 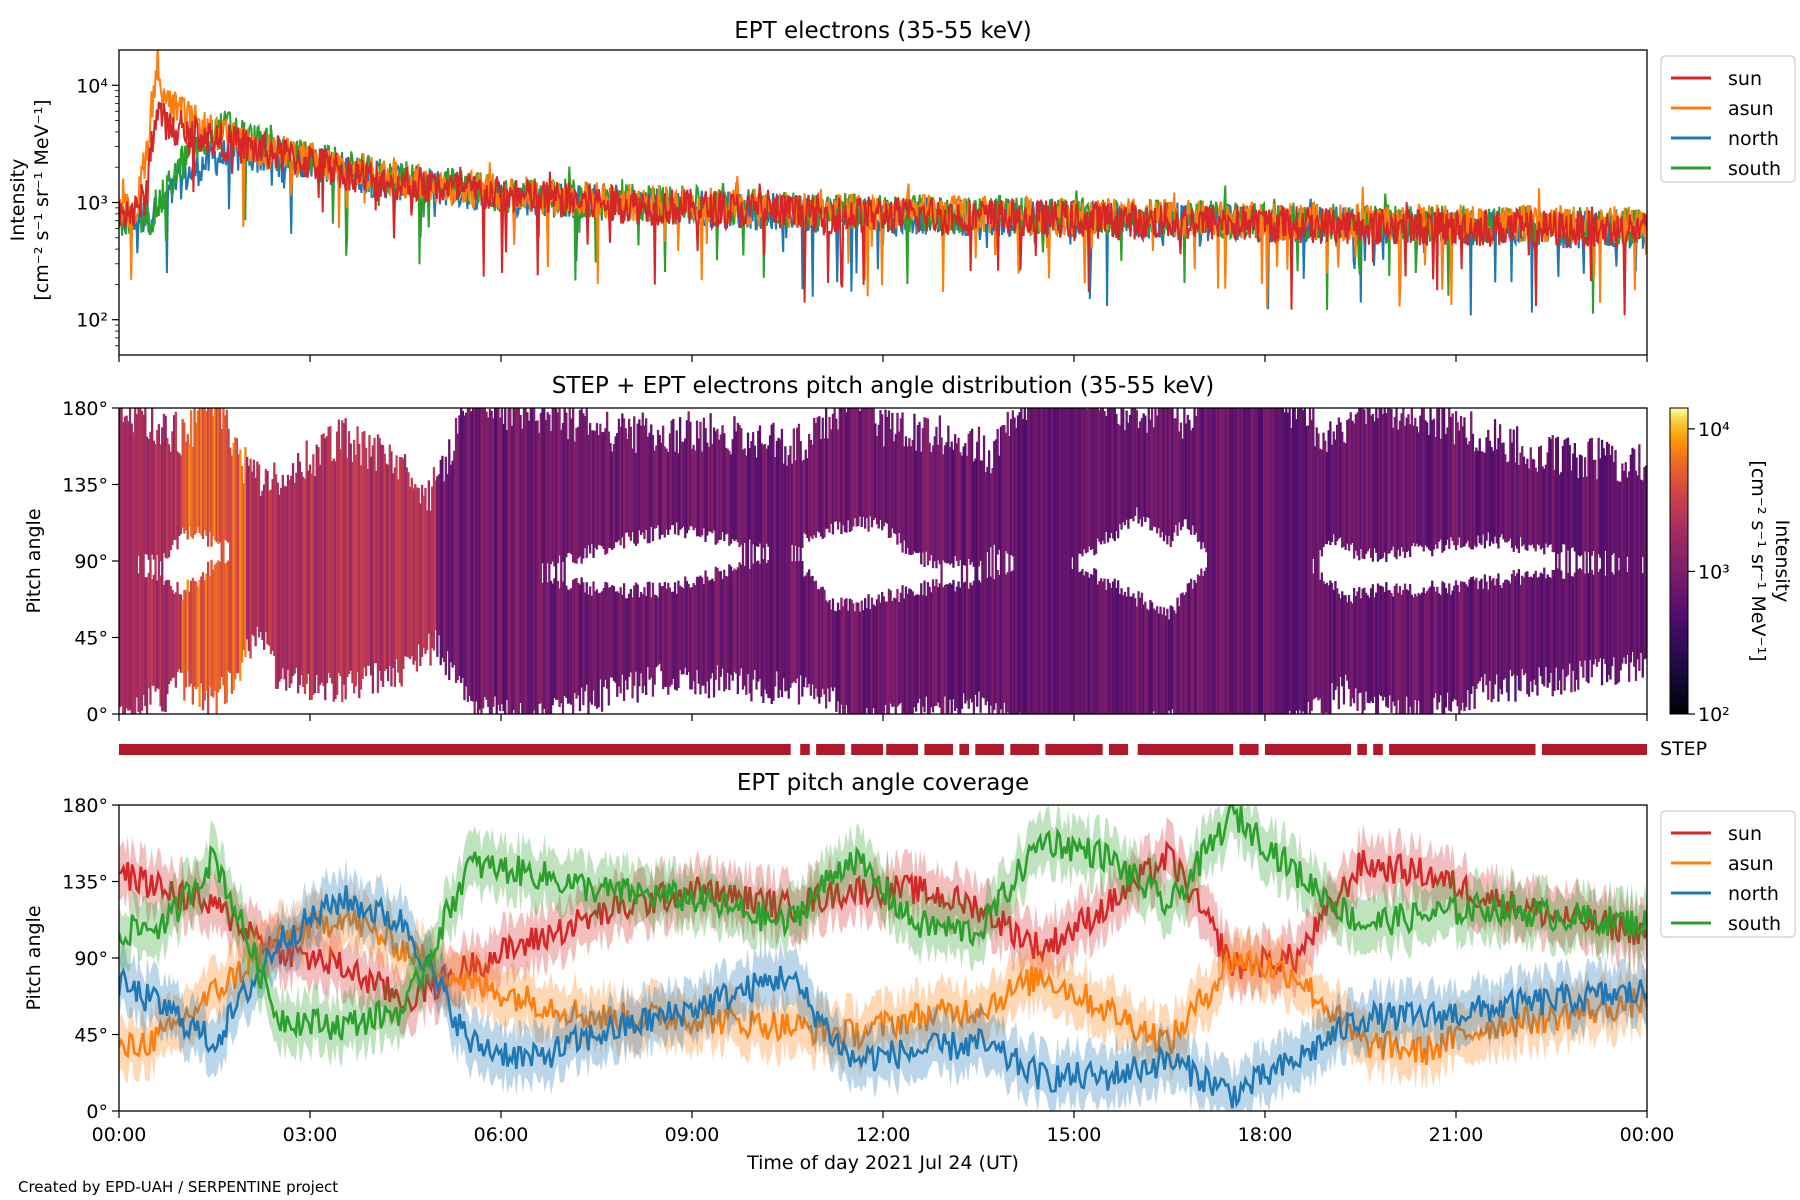 What do you see at coordinates (1751, 864) in the screenshot?
I see `coverage-legend-label-asun: asun` at bounding box center [1751, 864].